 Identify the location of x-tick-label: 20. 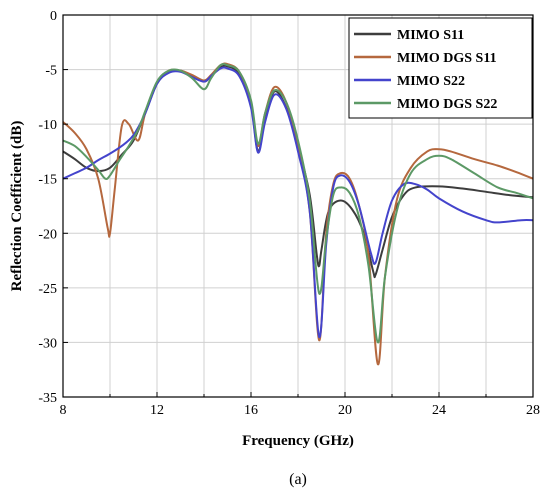
(345, 410).